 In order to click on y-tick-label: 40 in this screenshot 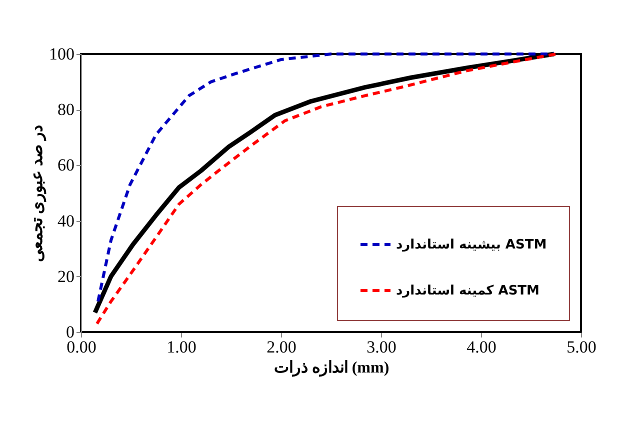, I will do `click(66, 220)`.